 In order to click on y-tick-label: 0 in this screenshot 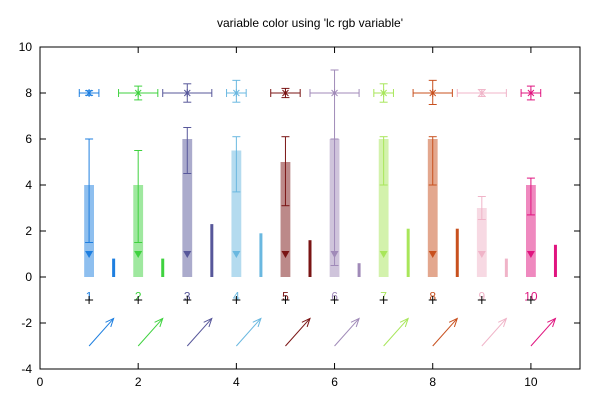, I will do `click(28, 277)`.